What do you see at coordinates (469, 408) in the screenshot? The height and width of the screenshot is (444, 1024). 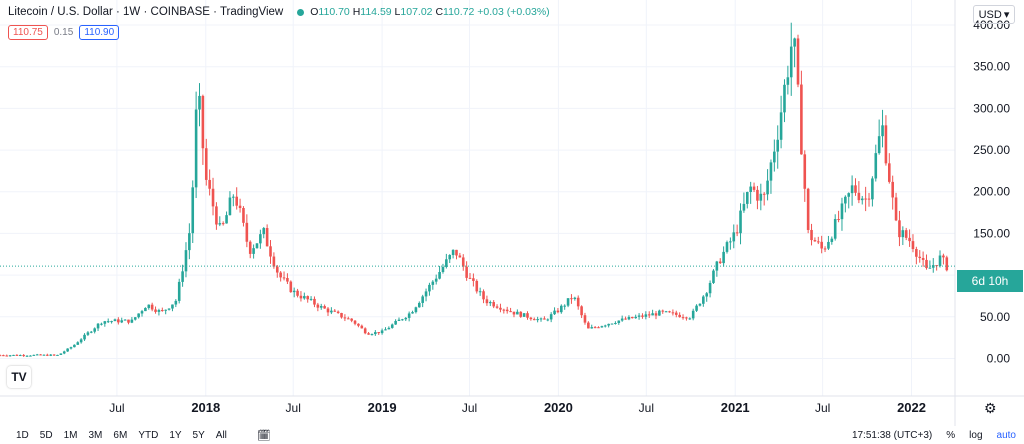 I see `x-tick-label: Jul` at bounding box center [469, 408].